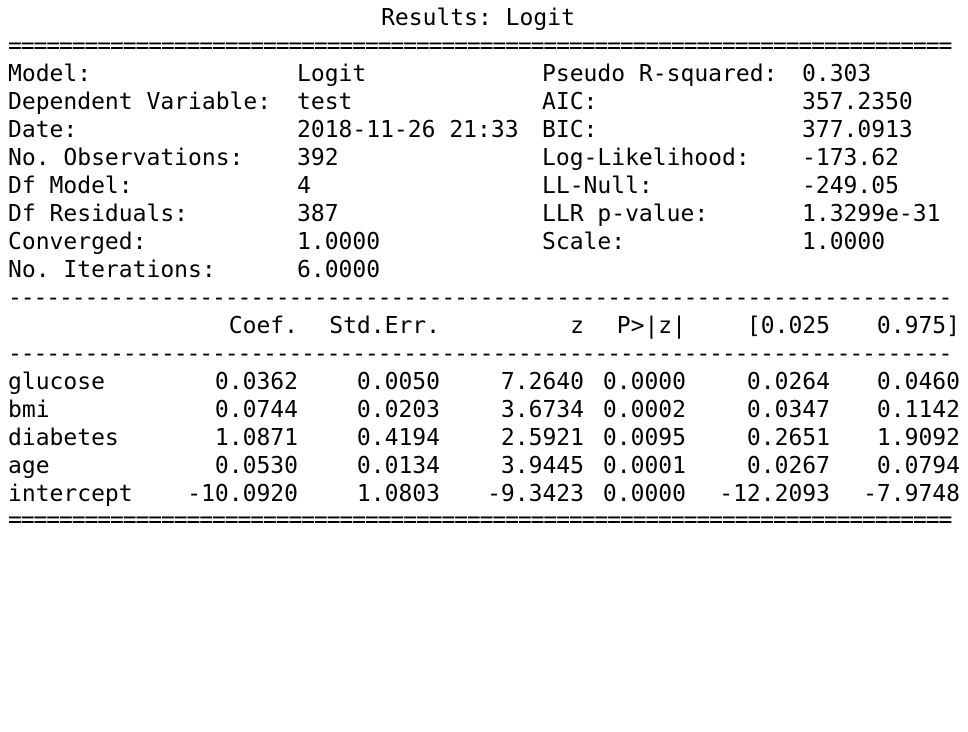 The image size is (968, 732). Describe the element at coordinates (788, 326) in the screenshot. I see `header-ci-lower: [0.025` at that location.